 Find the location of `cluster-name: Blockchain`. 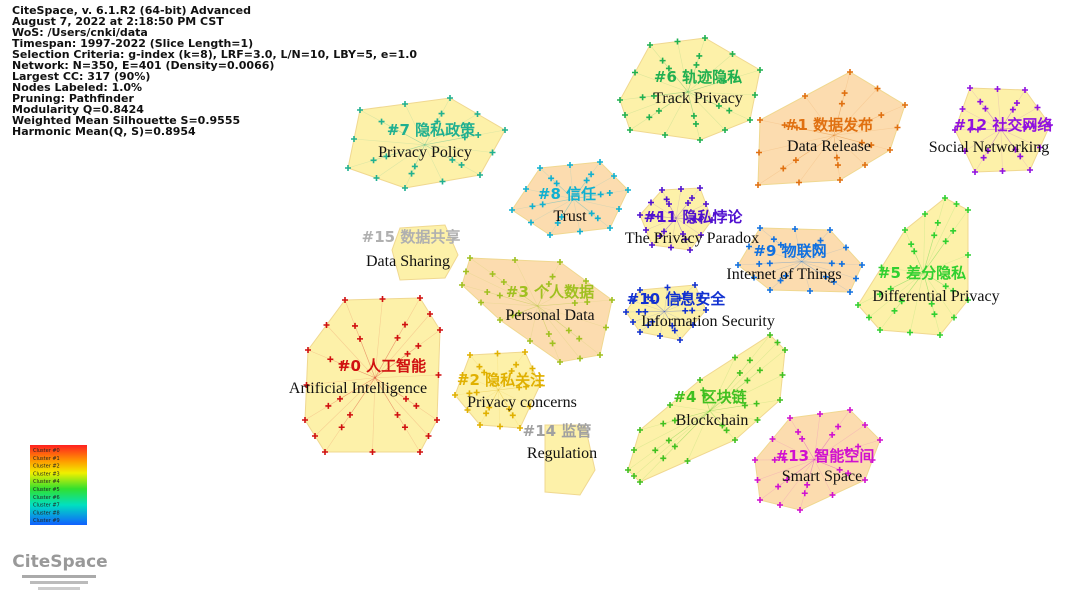

cluster-name: Blockchain is located at coordinates (712, 420).